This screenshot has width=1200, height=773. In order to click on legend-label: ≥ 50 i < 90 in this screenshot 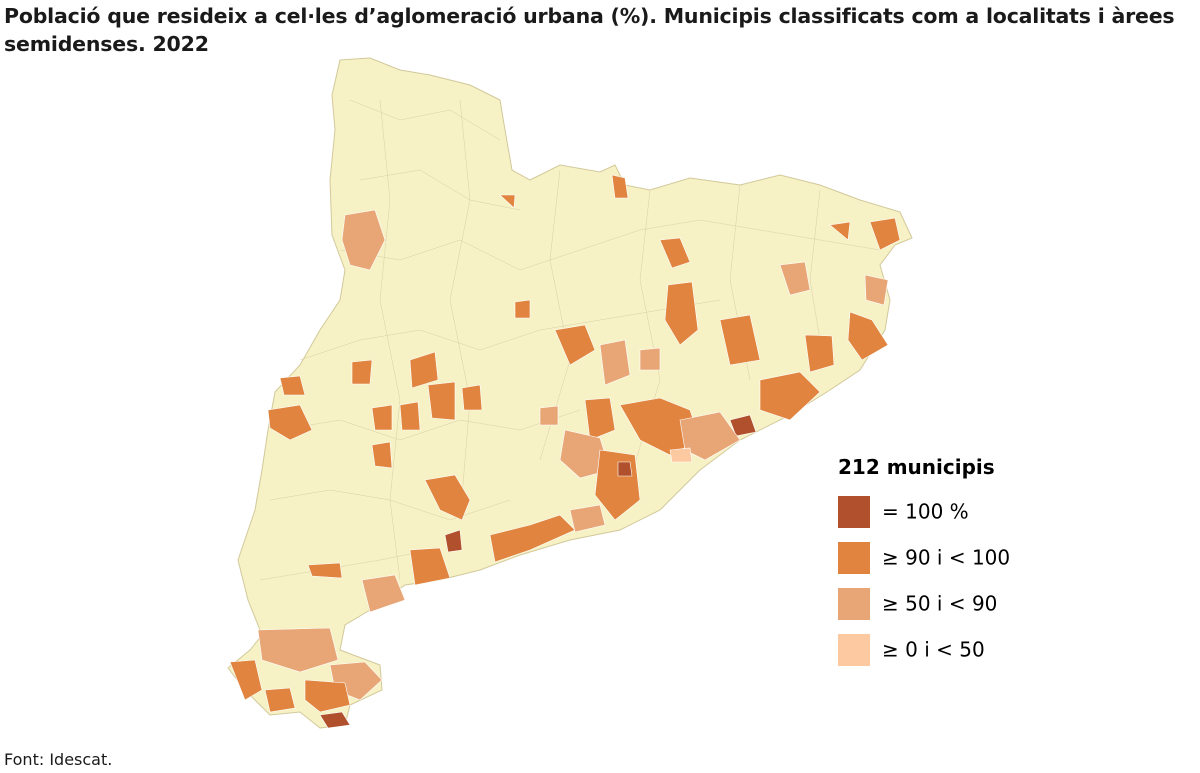, I will do `click(939, 604)`.